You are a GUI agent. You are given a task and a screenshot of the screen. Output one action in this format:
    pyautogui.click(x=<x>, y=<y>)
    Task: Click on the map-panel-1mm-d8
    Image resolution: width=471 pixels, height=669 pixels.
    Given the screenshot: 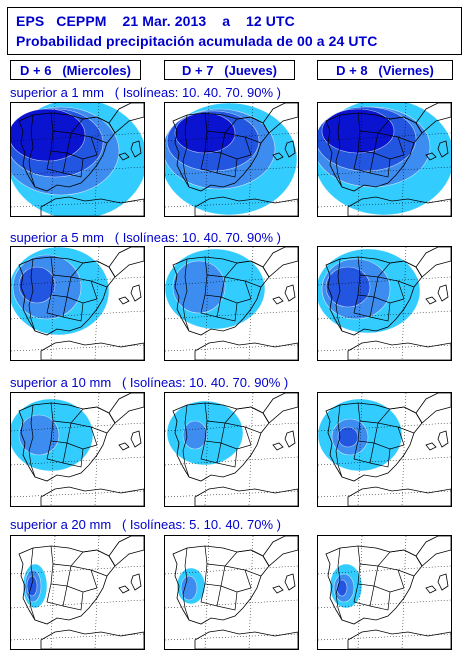 What is the action you would take?
    pyautogui.click(x=384, y=159)
    